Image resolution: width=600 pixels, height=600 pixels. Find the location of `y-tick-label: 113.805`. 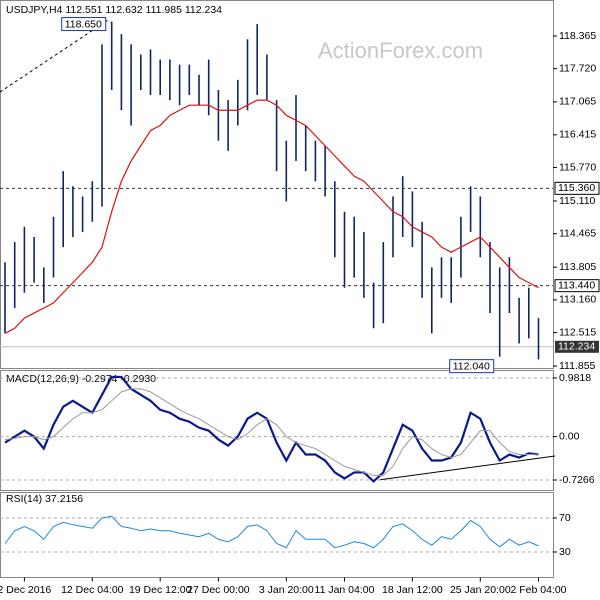

y-tick-label: 113.805 is located at coordinates (577, 267).